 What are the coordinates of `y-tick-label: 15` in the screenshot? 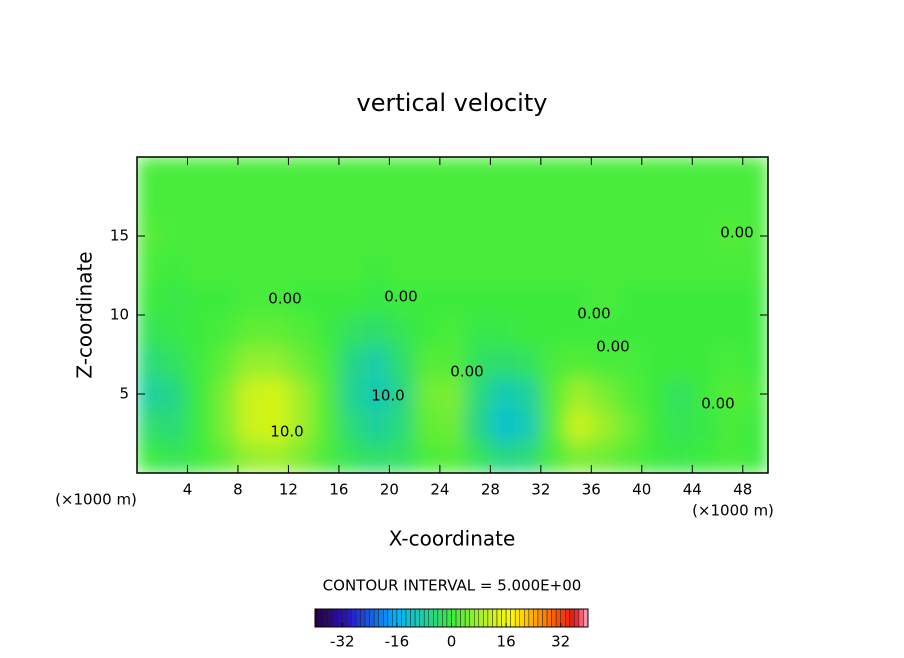 It's located at (119, 236).